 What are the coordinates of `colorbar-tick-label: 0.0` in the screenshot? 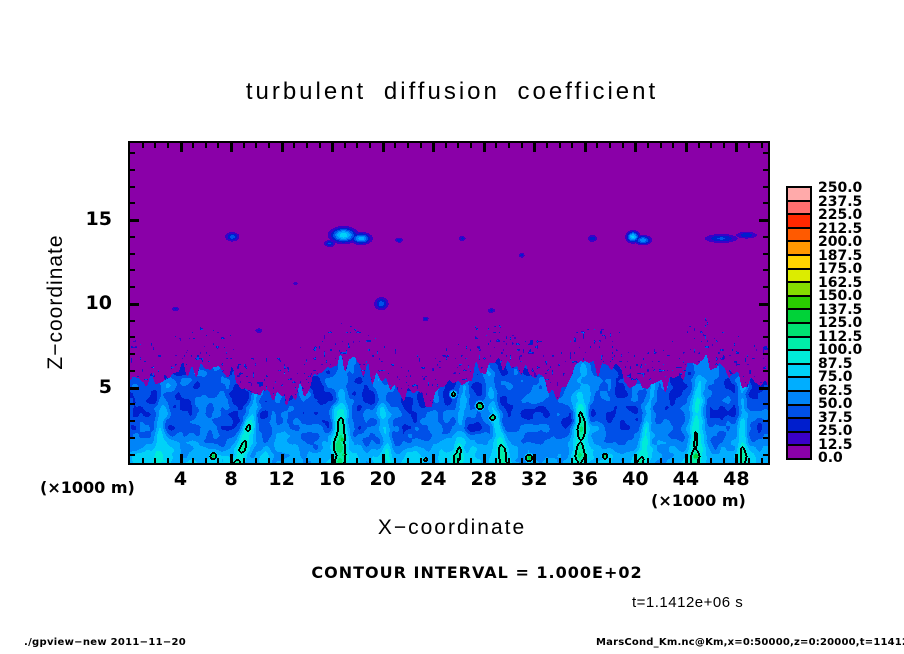 It's located at (830, 458).